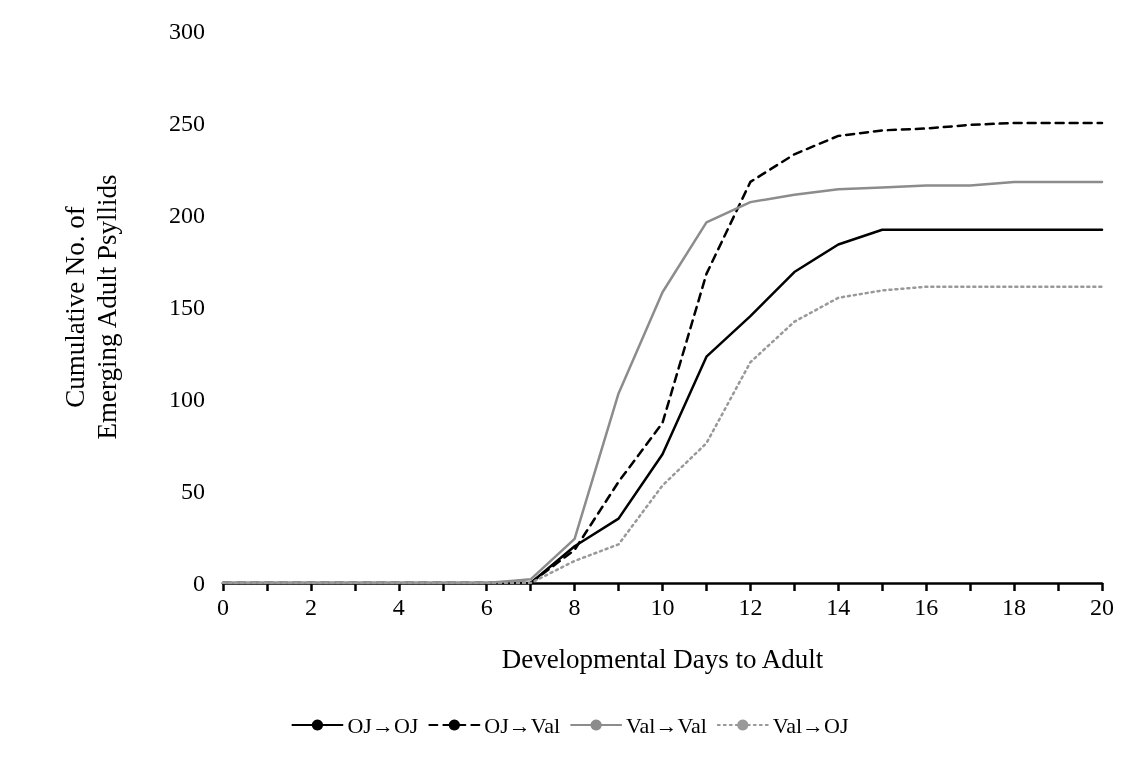  Describe the element at coordinates (1102, 607) in the screenshot. I see `x-tick-label: 20` at that location.